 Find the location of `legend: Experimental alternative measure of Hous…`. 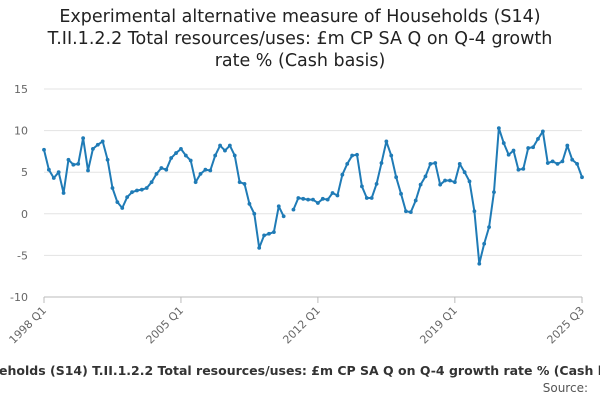

legend: Experimental alternative measure of Hous… is located at coordinates (300, 372).